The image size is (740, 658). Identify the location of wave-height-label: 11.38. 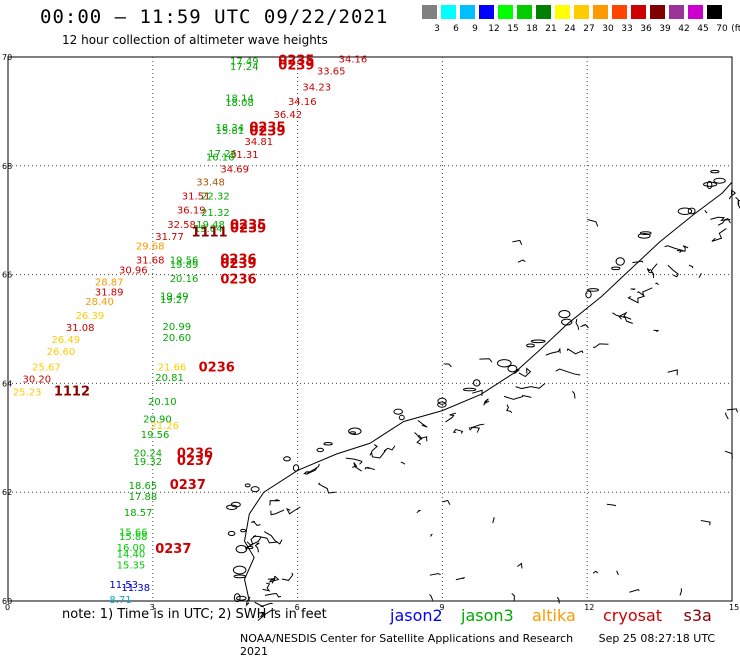
(135, 588).